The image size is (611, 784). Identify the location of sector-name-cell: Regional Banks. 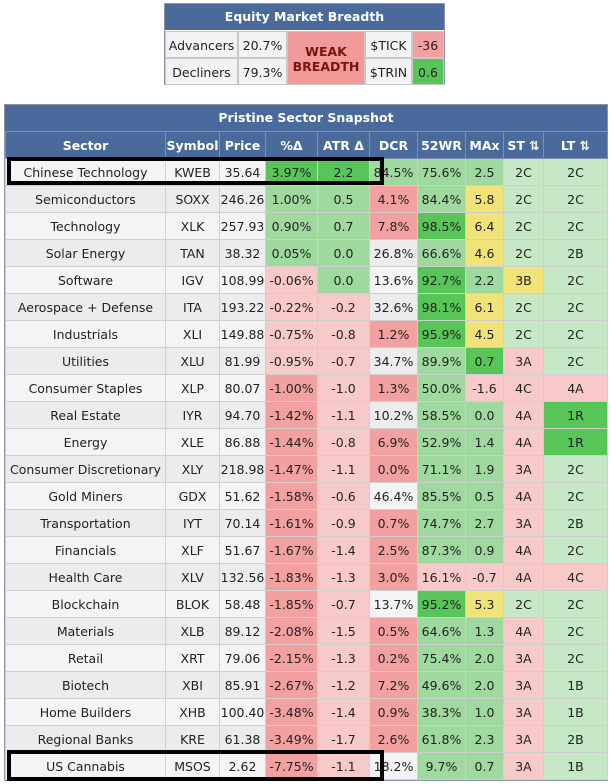
(85, 739).